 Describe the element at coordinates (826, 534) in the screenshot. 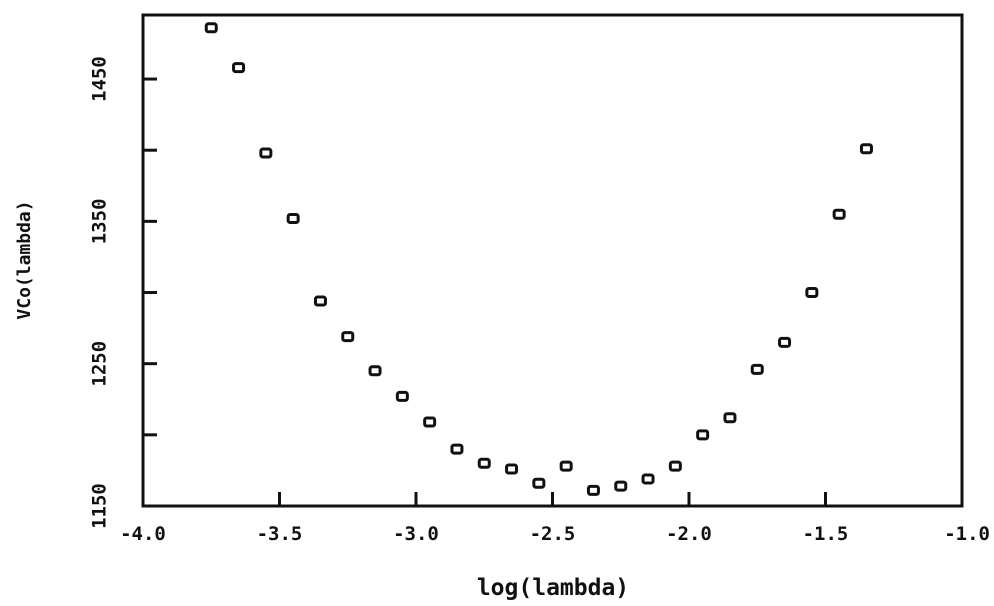

I see `x-tick-label: -1.5` at that location.